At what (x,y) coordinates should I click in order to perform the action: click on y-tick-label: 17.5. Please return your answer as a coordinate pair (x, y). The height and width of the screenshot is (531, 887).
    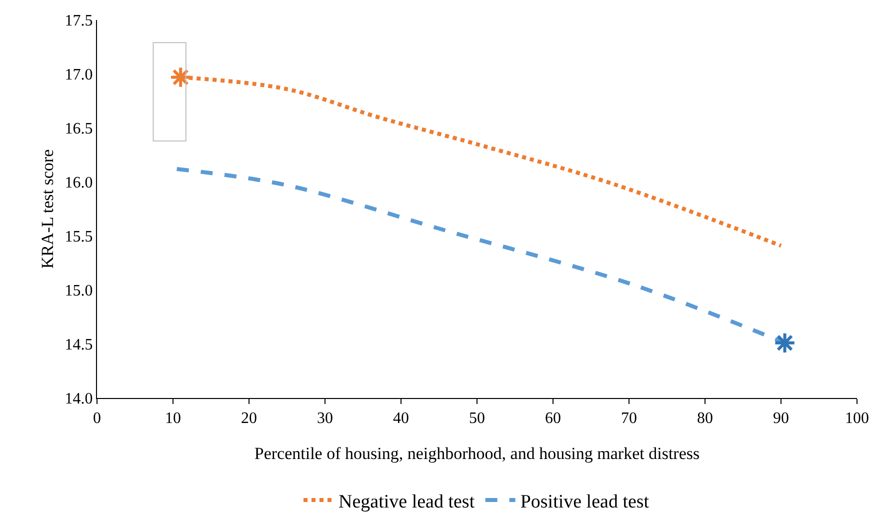
    Looking at the image, I should click on (78, 21).